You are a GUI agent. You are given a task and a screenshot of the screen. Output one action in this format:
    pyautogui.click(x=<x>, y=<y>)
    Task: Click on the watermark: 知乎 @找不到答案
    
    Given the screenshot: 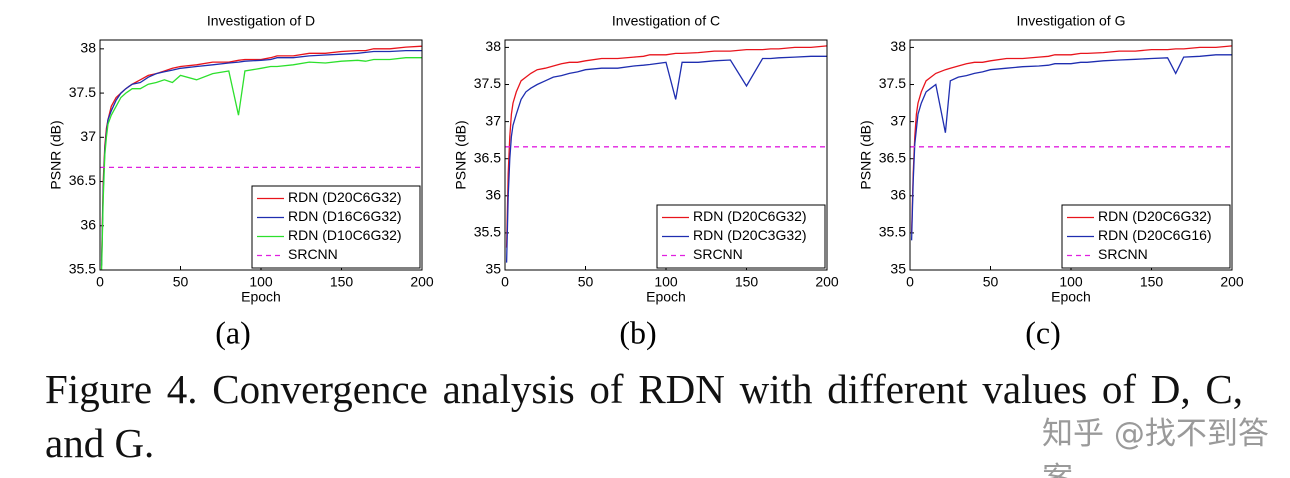 What is the action you would take?
    pyautogui.click(x=1155, y=447)
    